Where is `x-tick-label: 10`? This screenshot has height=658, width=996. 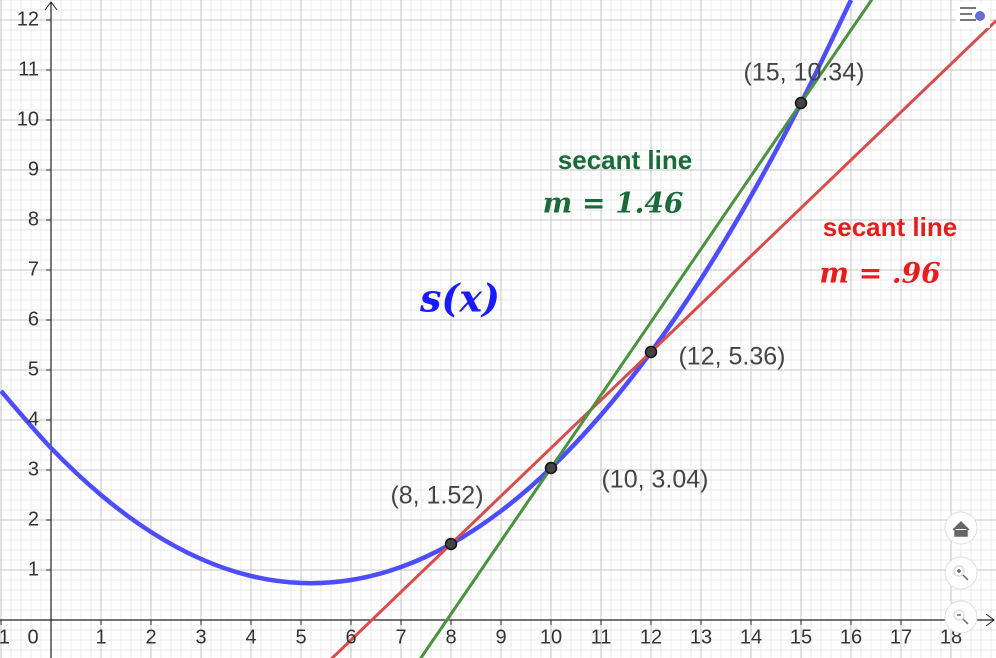 x-tick-label: 10 is located at coordinates (551, 637).